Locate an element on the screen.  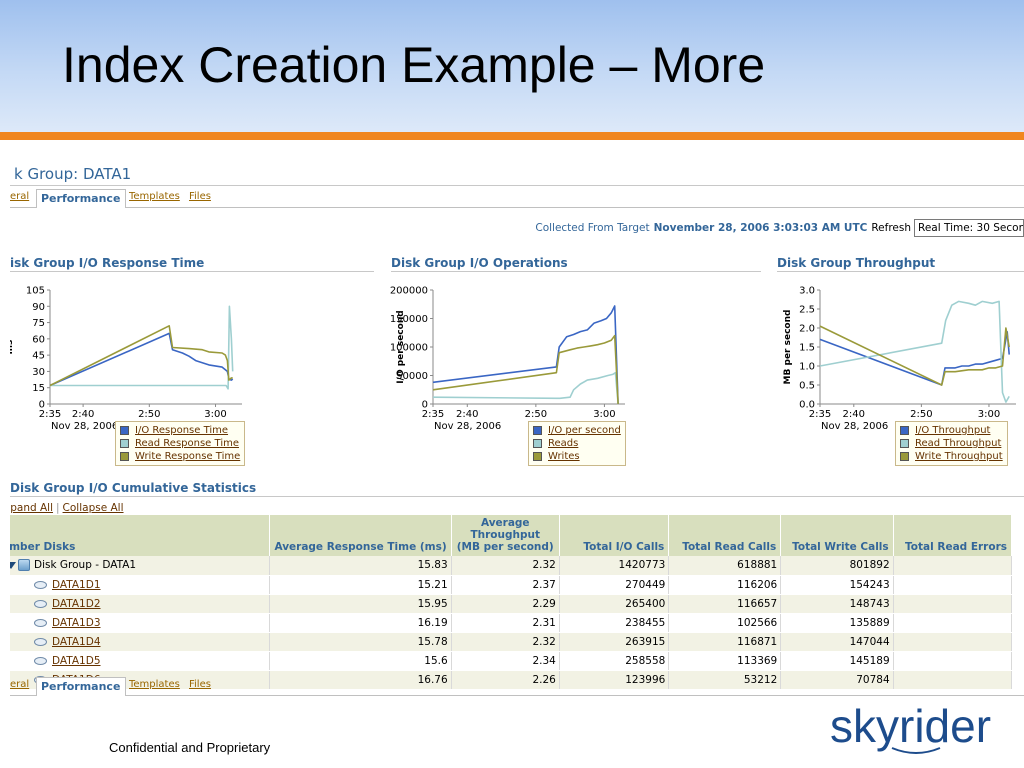
tab-bar-top: eral Performance Templates Files is located at coordinates (517, 198).